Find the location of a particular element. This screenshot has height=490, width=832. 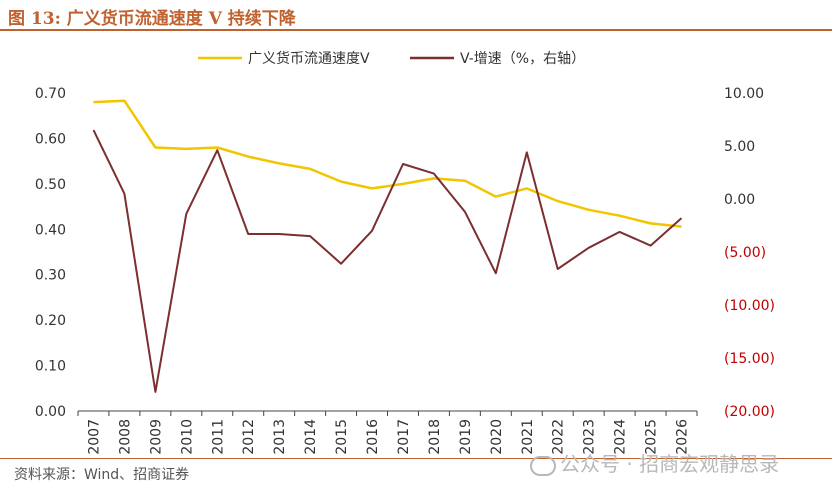

x-tick-label: 2021 is located at coordinates (528, 437).